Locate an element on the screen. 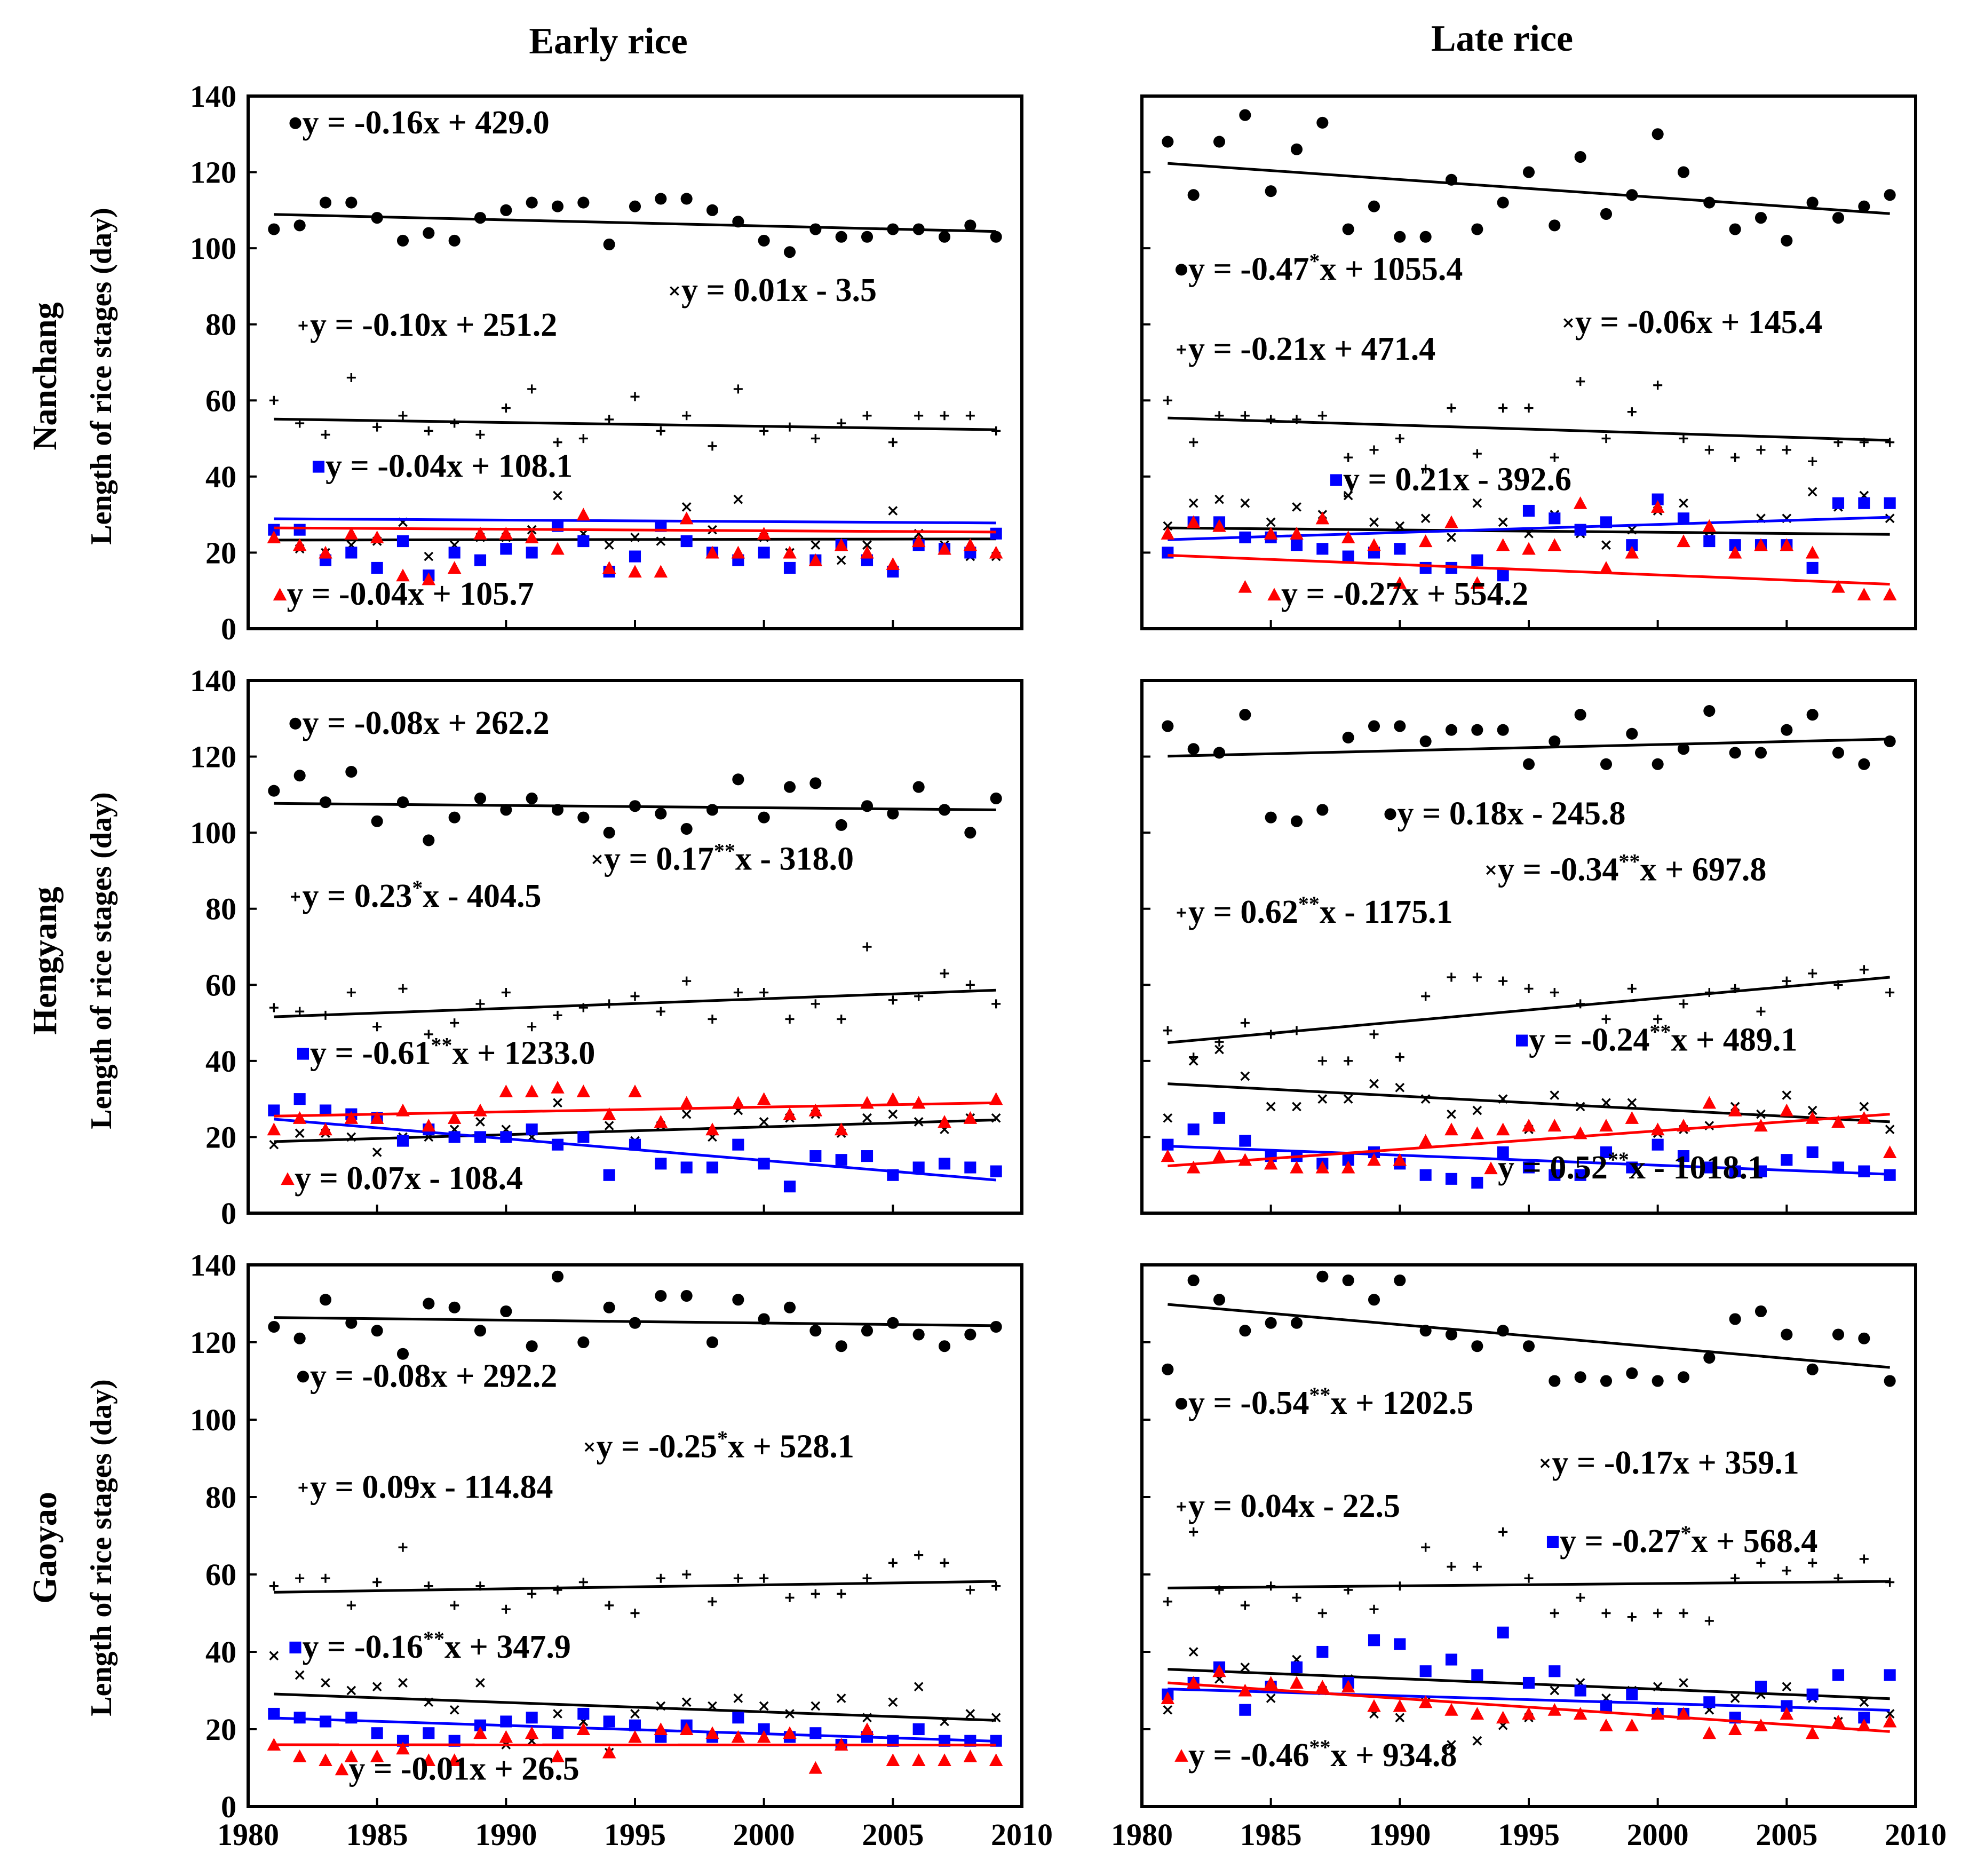 This screenshot has width=1969, height=1876. equation-marker-triangle is located at coordinates (280, 594).